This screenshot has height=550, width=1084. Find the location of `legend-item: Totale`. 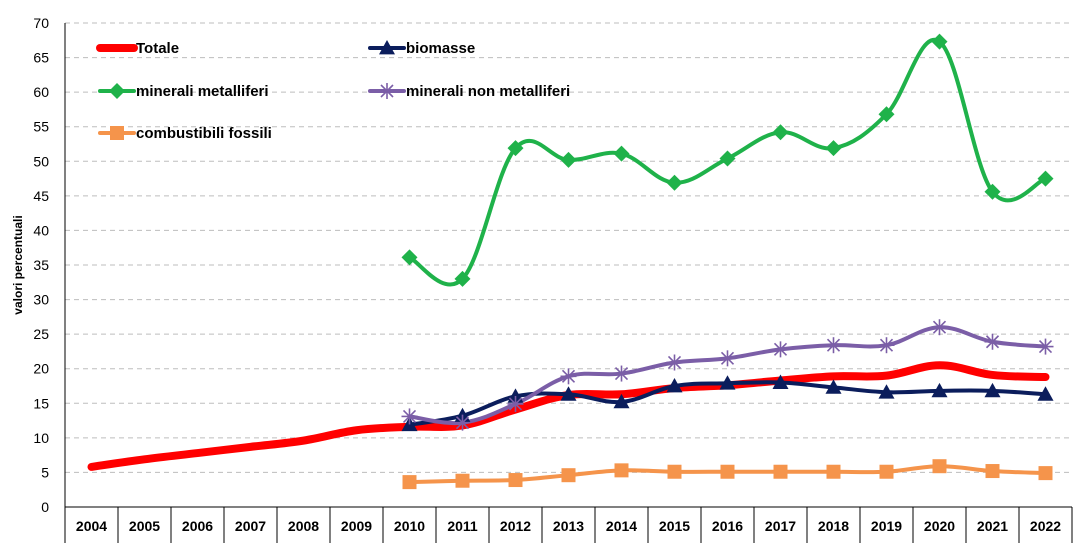

legend-item: Totale is located at coordinates (137, 48).